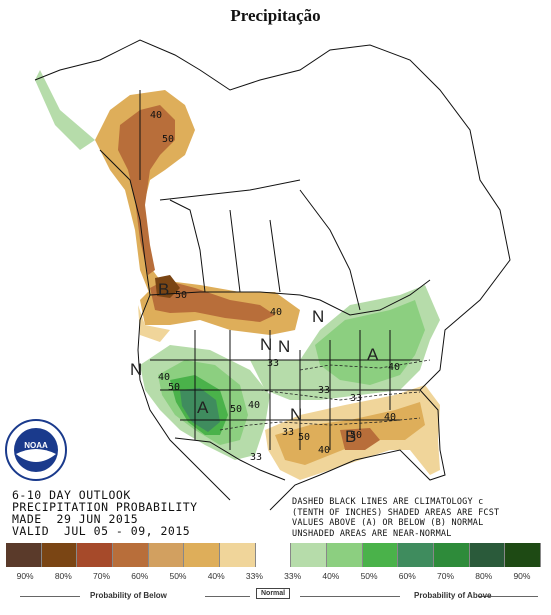  What do you see at coordinates (65, 110) in the screenshot?
I see `alaska-above-area` at bounding box center [65, 110].